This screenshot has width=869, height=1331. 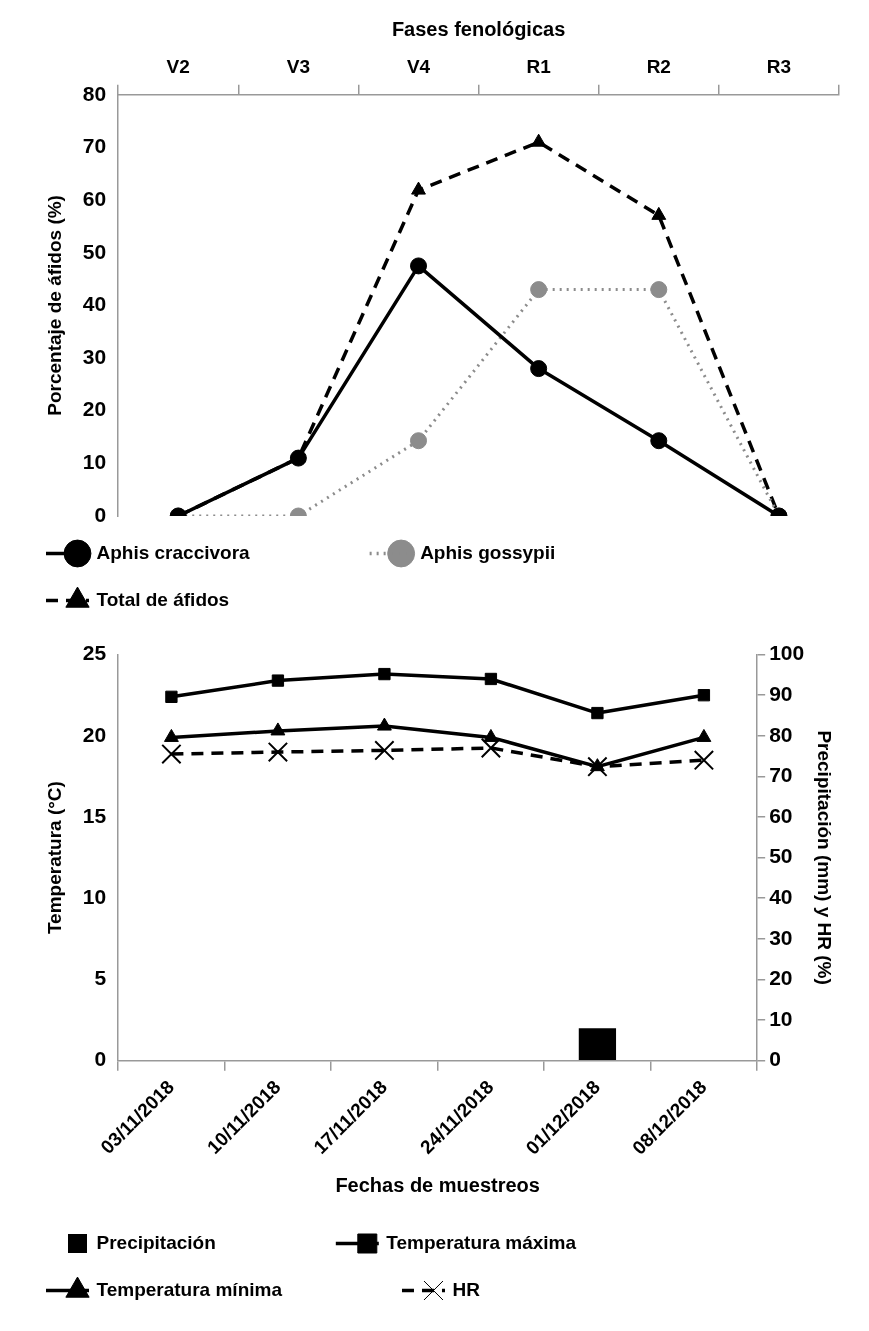 What do you see at coordinates (523, 1289) in the screenshot?
I see `legend-label: HR` at bounding box center [523, 1289].